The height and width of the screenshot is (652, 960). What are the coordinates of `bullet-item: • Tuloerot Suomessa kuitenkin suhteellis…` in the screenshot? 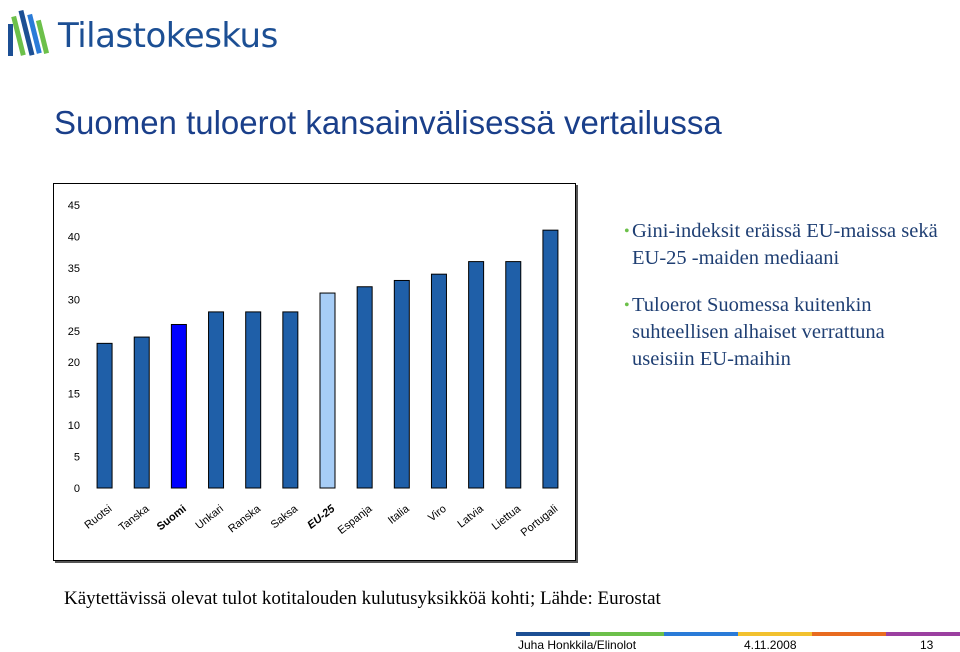 It's located at (788, 332).